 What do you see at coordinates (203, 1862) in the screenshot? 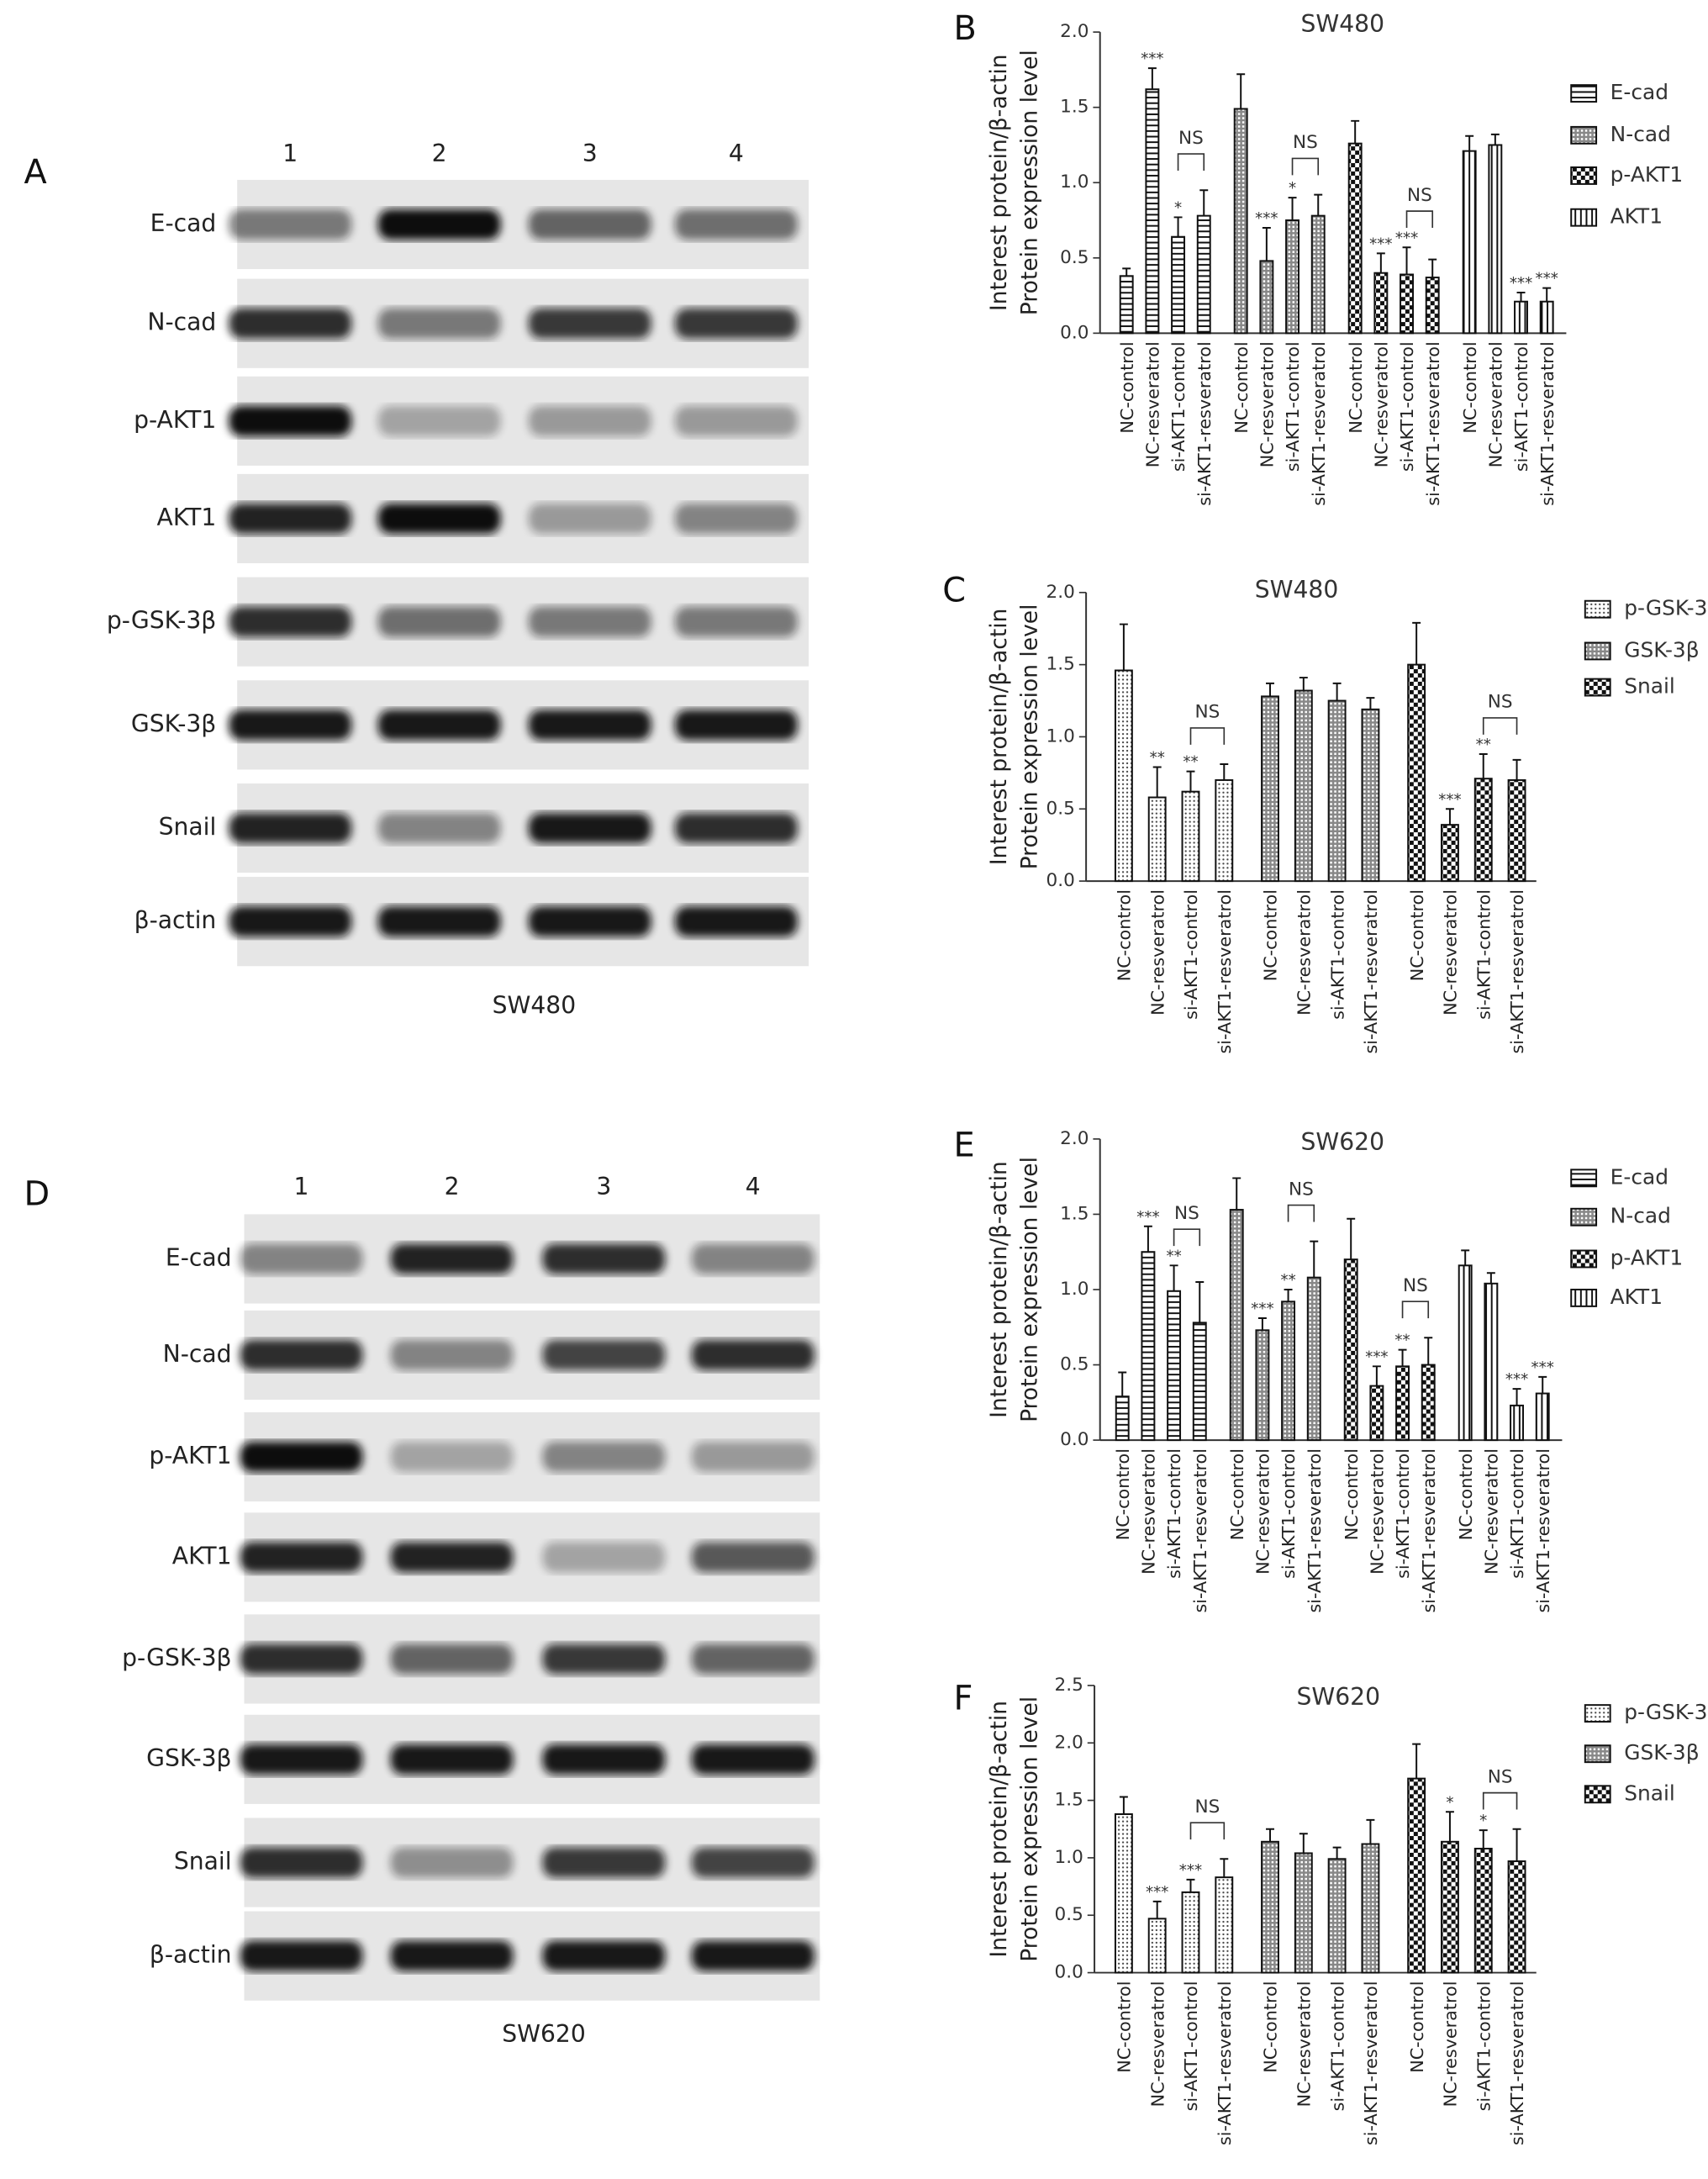
I see `blot-row-label: Snail` at bounding box center [203, 1862].